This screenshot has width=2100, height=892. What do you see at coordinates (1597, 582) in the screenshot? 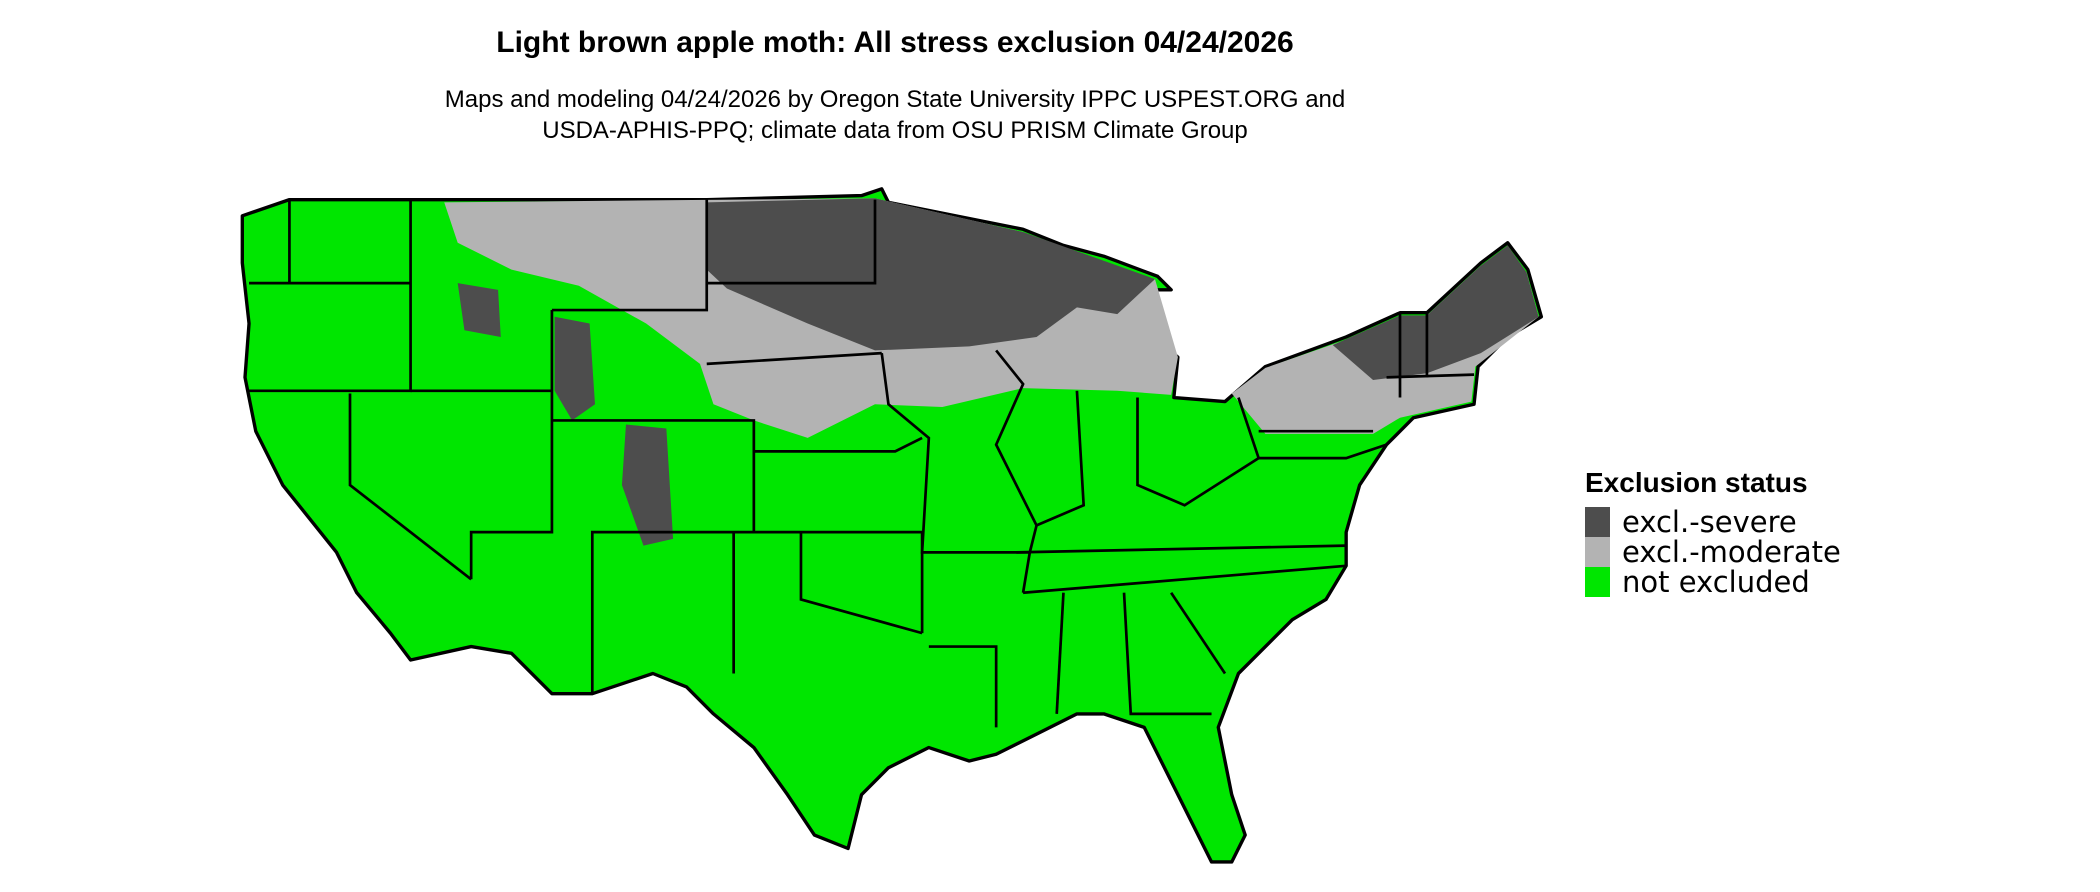
I see `legend-swatch-not-excluded` at bounding box center [1597, 582].